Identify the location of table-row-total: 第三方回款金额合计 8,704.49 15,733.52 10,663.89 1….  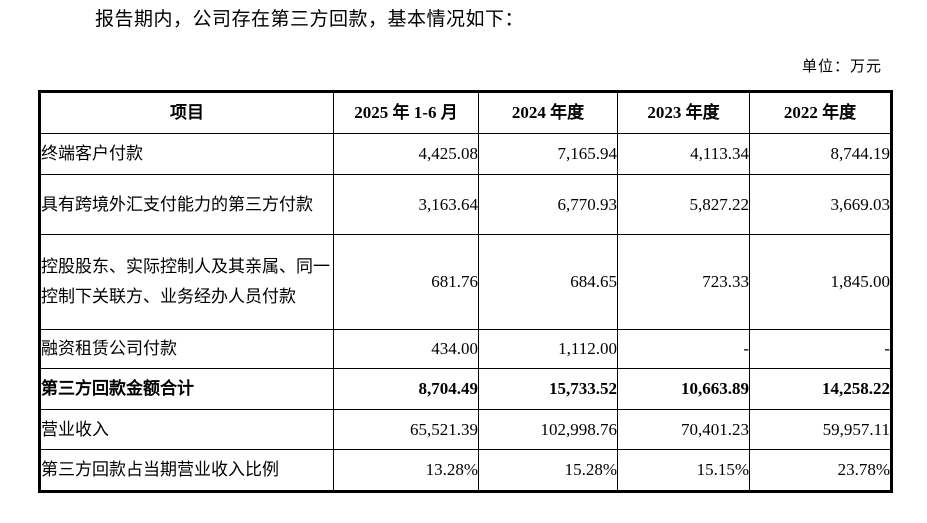
(465, 389).